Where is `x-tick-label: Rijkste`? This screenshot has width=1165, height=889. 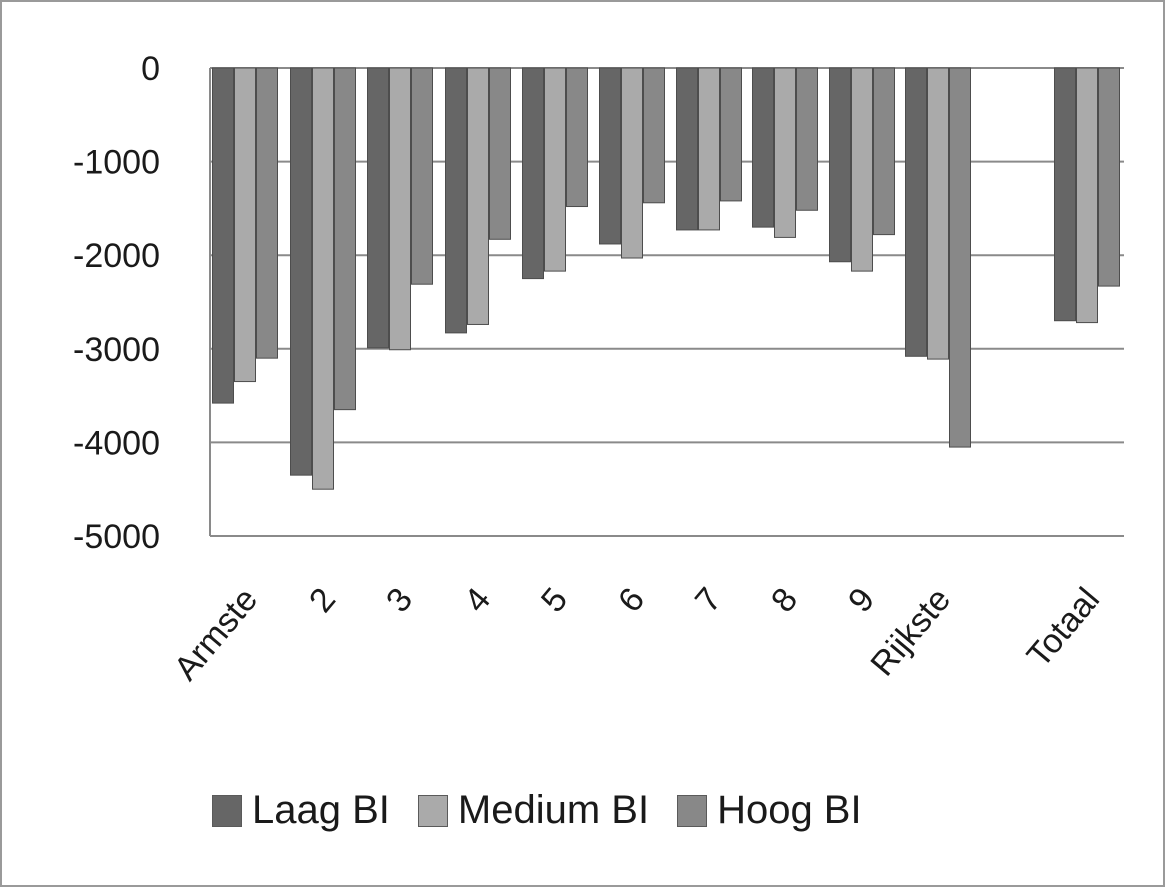 x-tick-label: Rijkste is located at coordinates (910, 632).